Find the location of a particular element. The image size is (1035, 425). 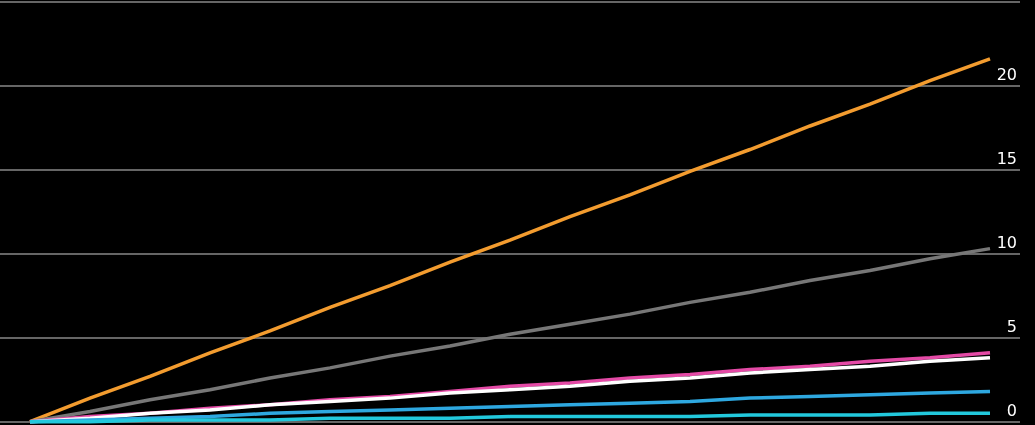

y-tick-label: 20 is located at coordinates (1006, 75).